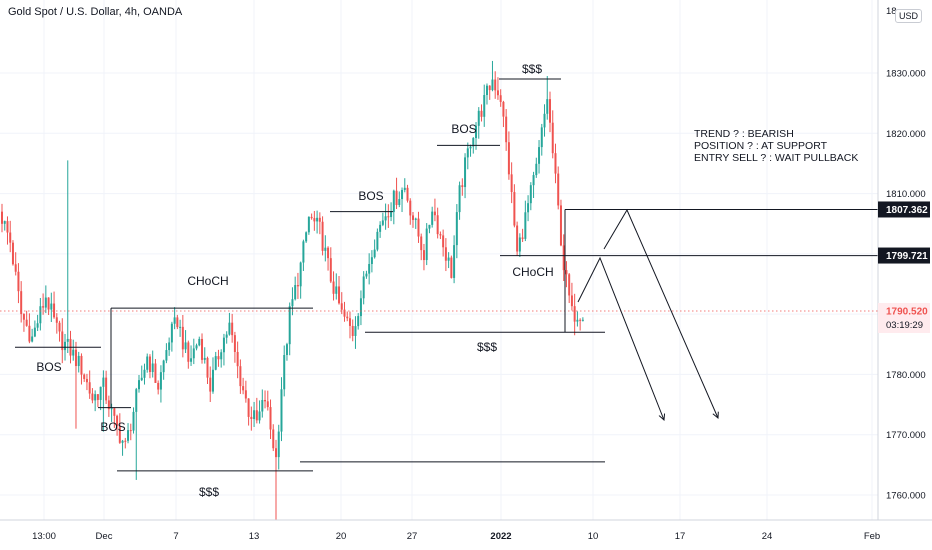 This screenshot has height=550, width=932. What do you see at coordinates (744, 134) in the screenshot?
I see `note-line: TREND ? : BEARISH` at bounding box center [744, 134].